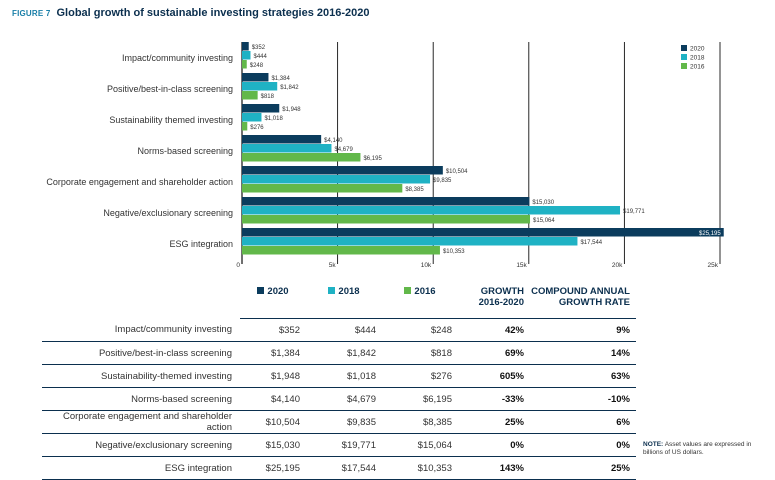 This screenshot has height=480, width=775. Describe the element at coordinates (425, 291) in the screenshot. I see `header-2016-label: 2016` at that location.